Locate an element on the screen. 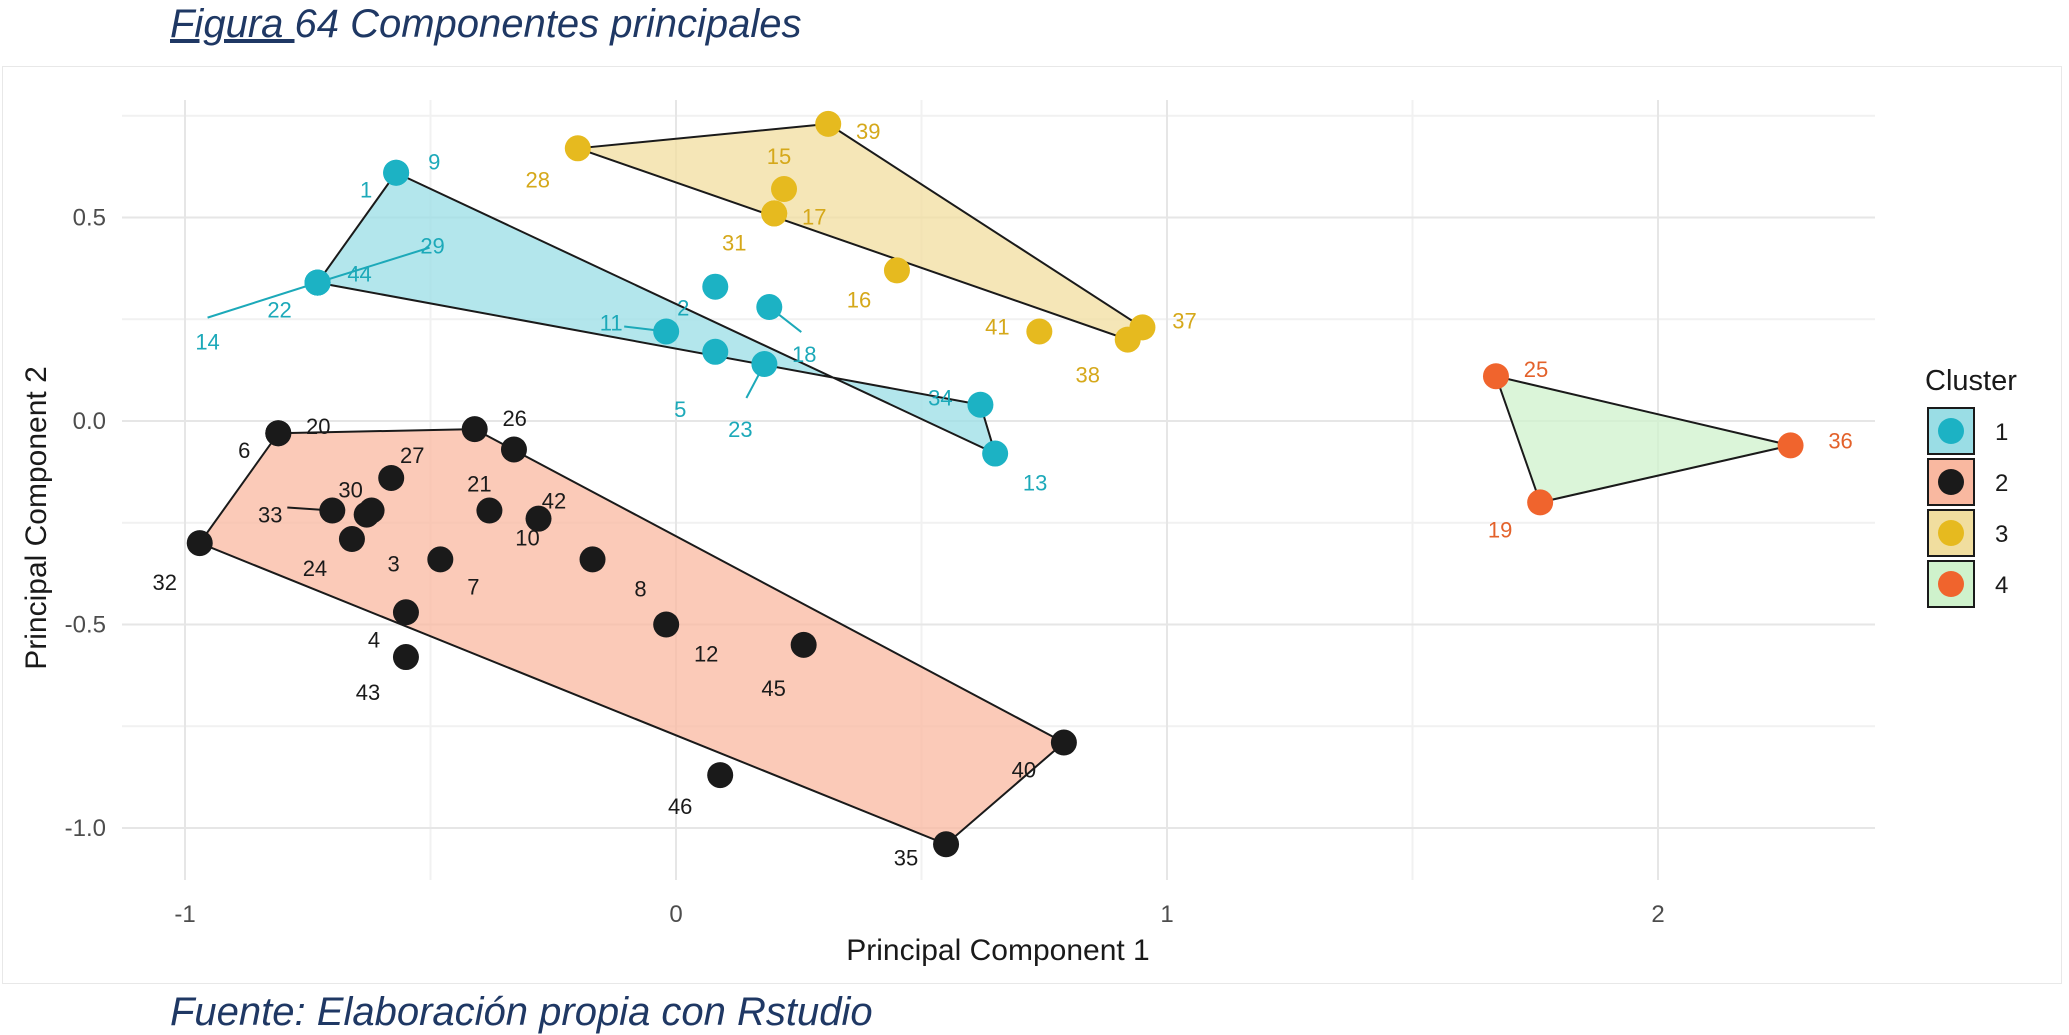 This screenshot has width=2069, height=1035. legend-label-1: 1 is located at coordinates (2001, 432).